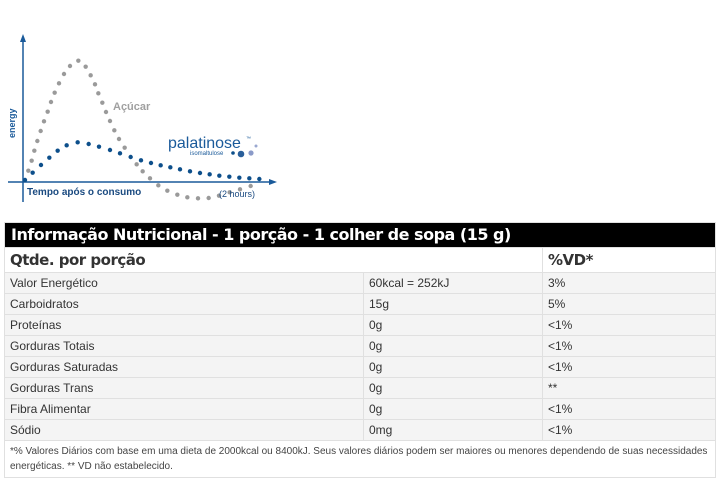 Image resolution: width=720 pixels, height=500 pixels. I want to click on table-row: Carboidratos 15g 5%, so click(360, 304).